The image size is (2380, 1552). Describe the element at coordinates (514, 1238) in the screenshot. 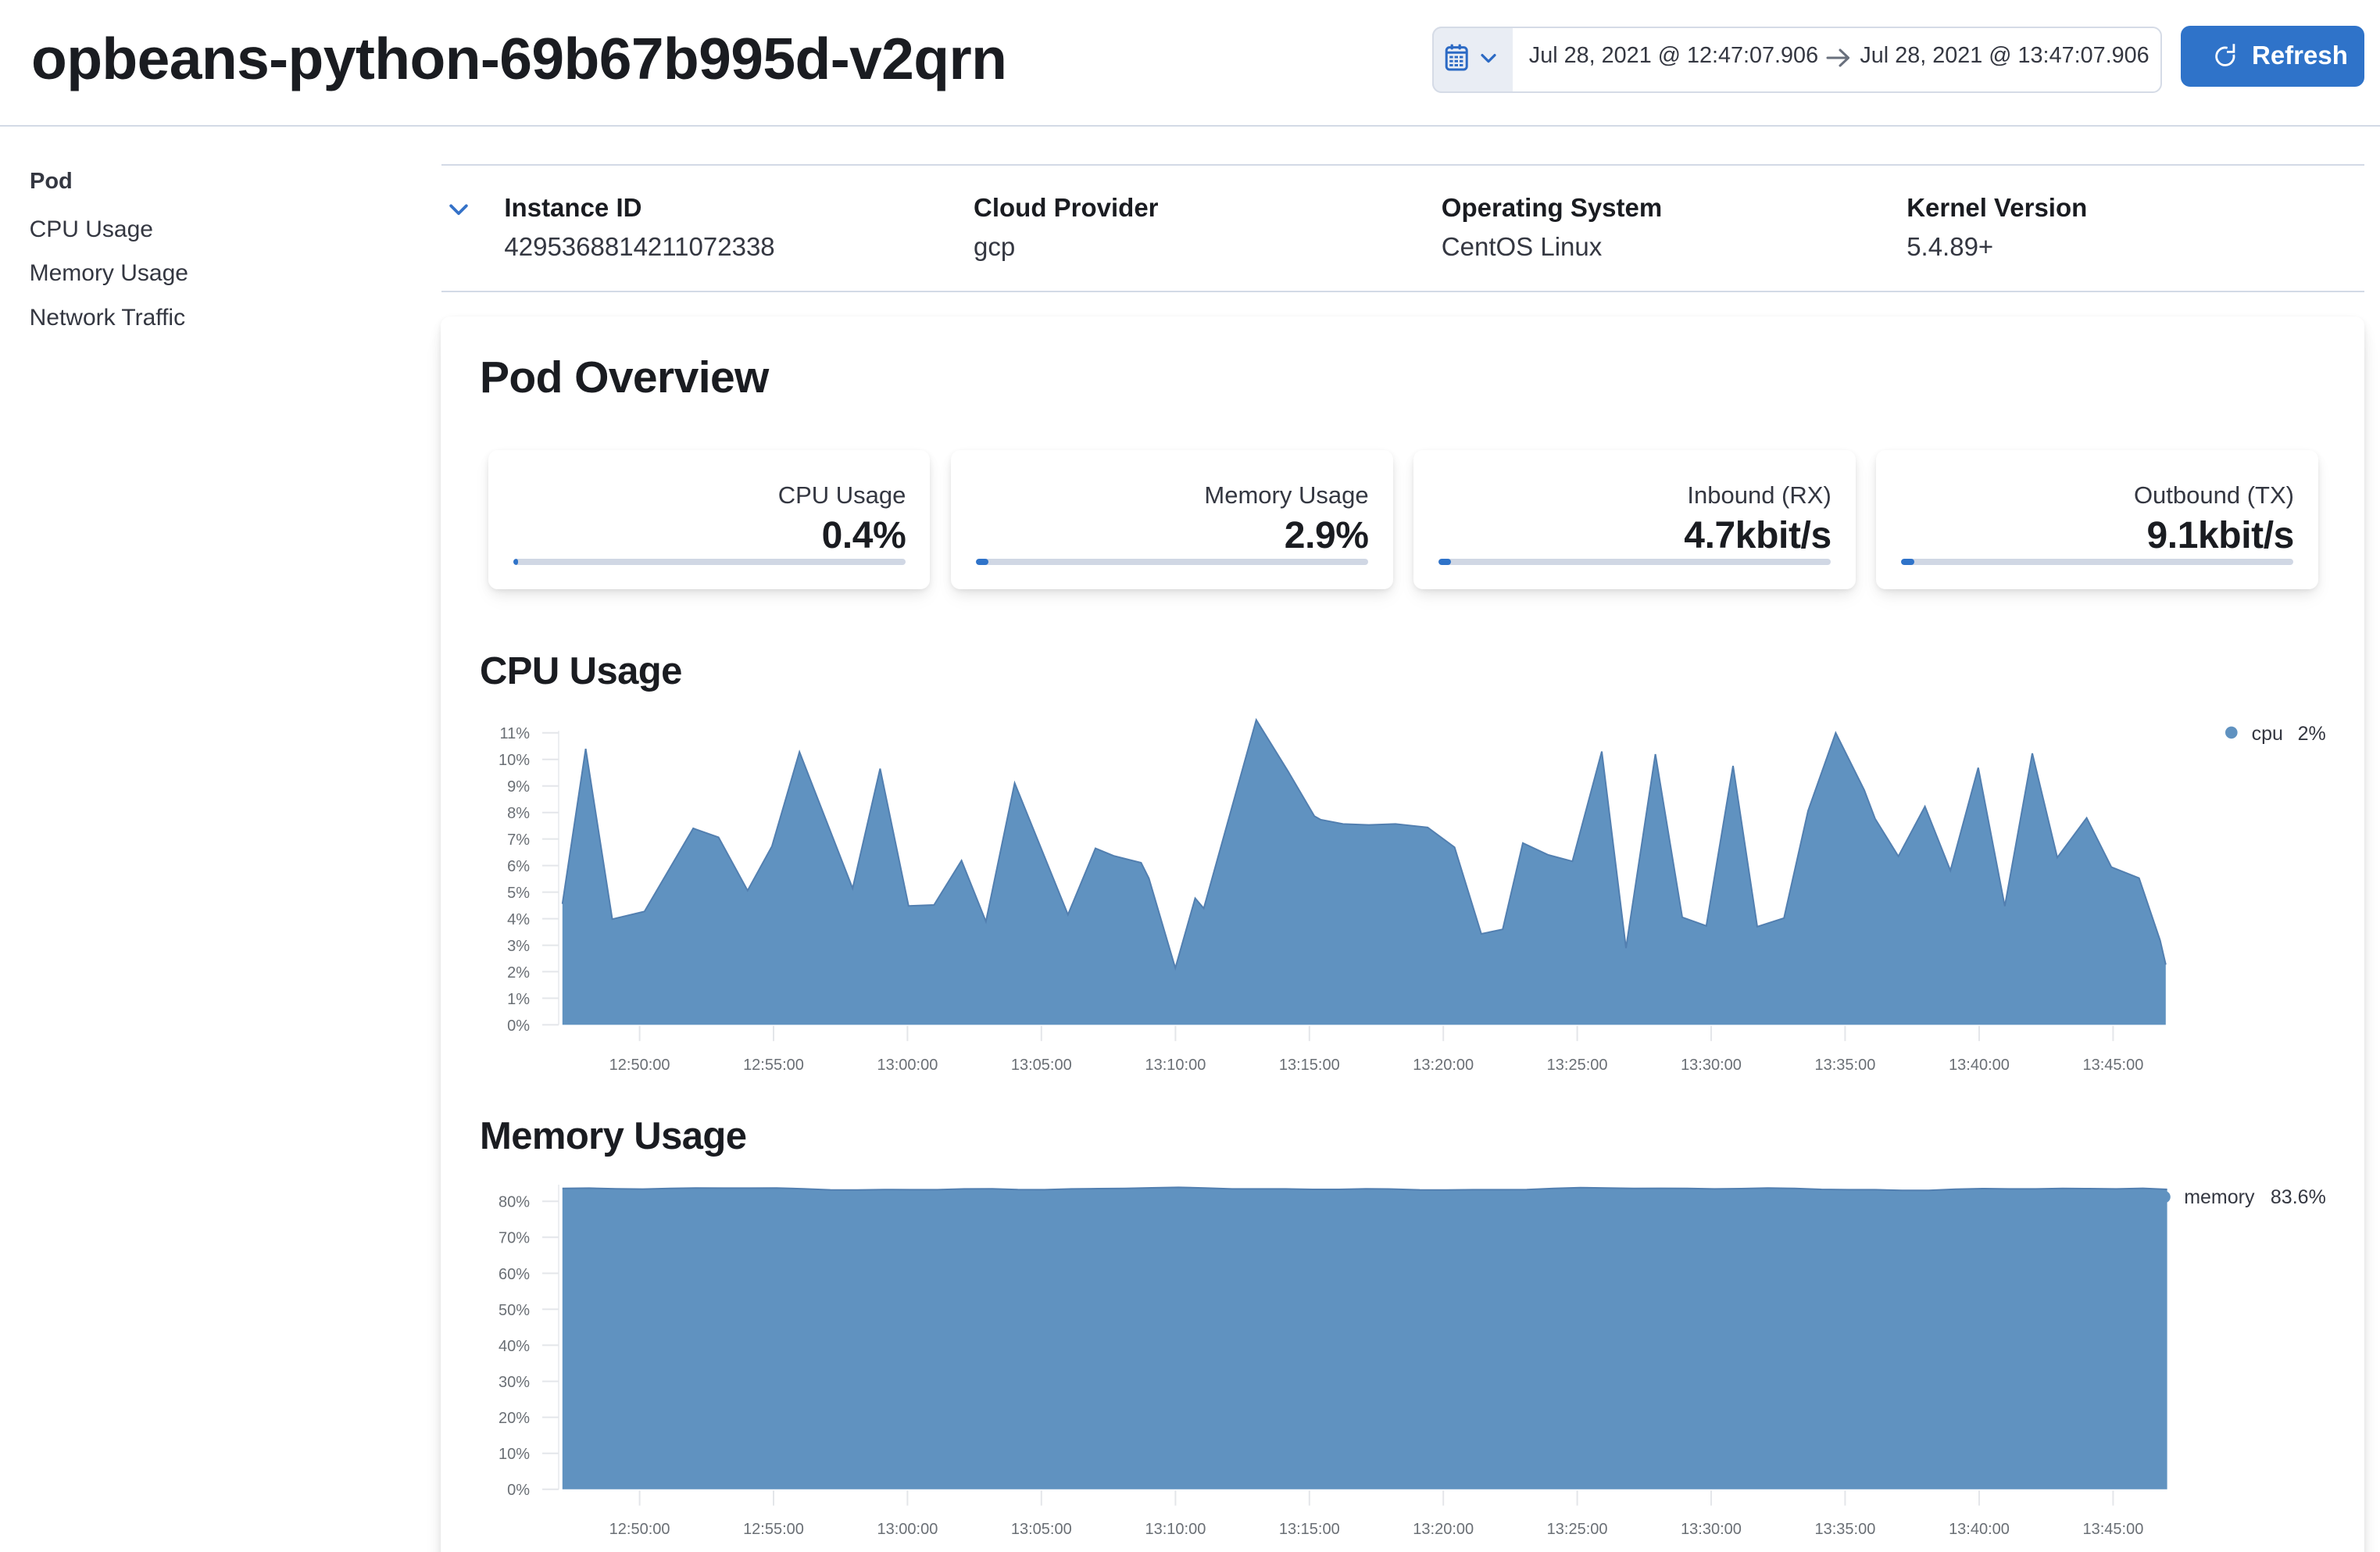

I see `svg-text: 70%` at that location.